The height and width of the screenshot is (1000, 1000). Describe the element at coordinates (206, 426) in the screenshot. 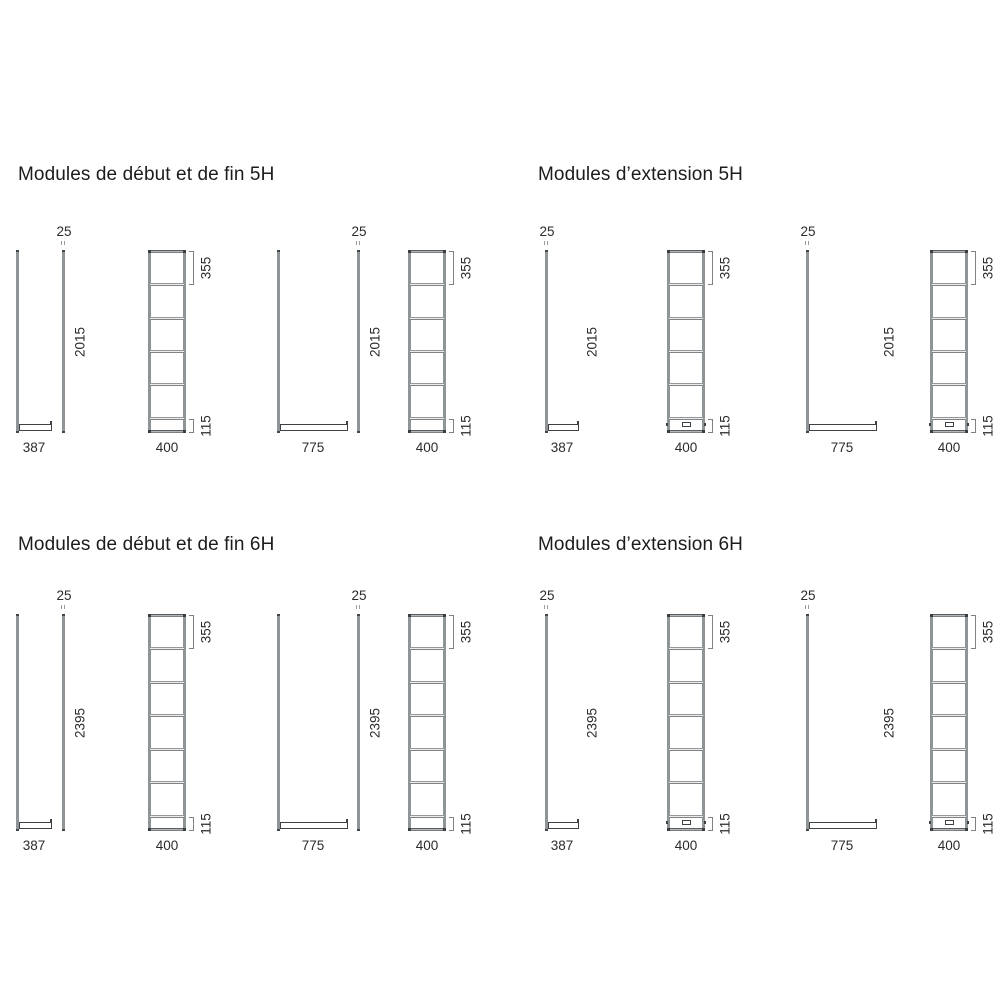

I see `base-height-label: 115` at that location.